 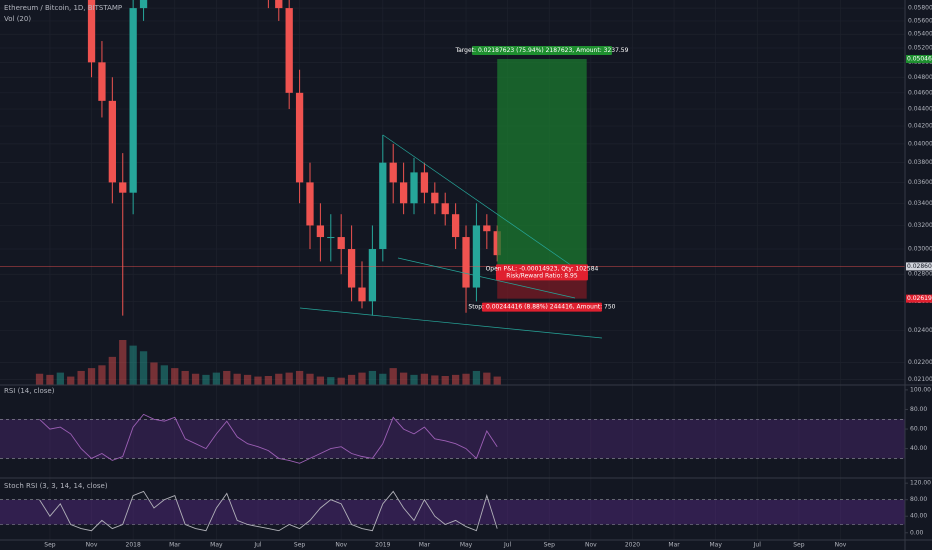 I want to click on rsi-tick-label: 40.00, so click(x=918, y=448).